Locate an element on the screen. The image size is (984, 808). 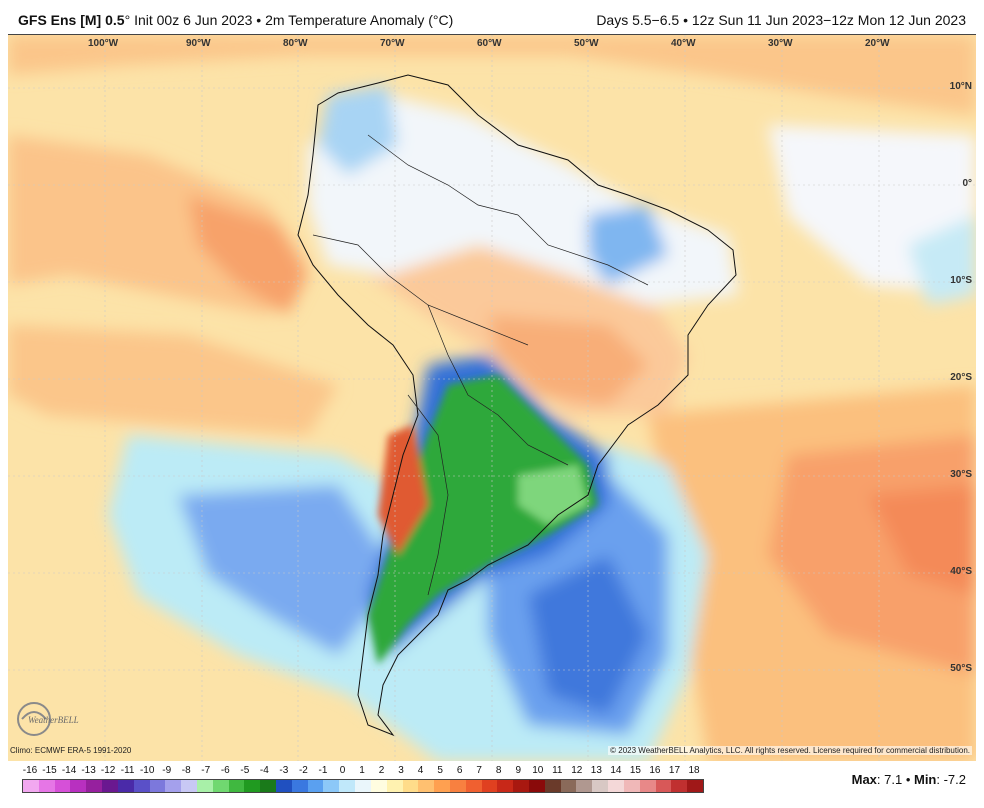
lon-label: 100°W is located at coordinates (103, 43).